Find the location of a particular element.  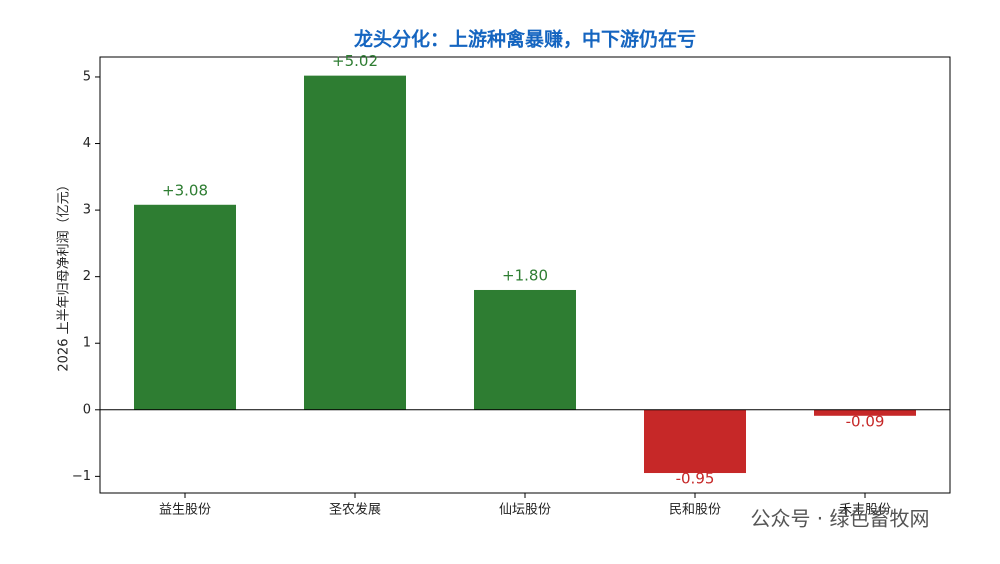

value-label: +3.08 is located at coordinates (185, 190).